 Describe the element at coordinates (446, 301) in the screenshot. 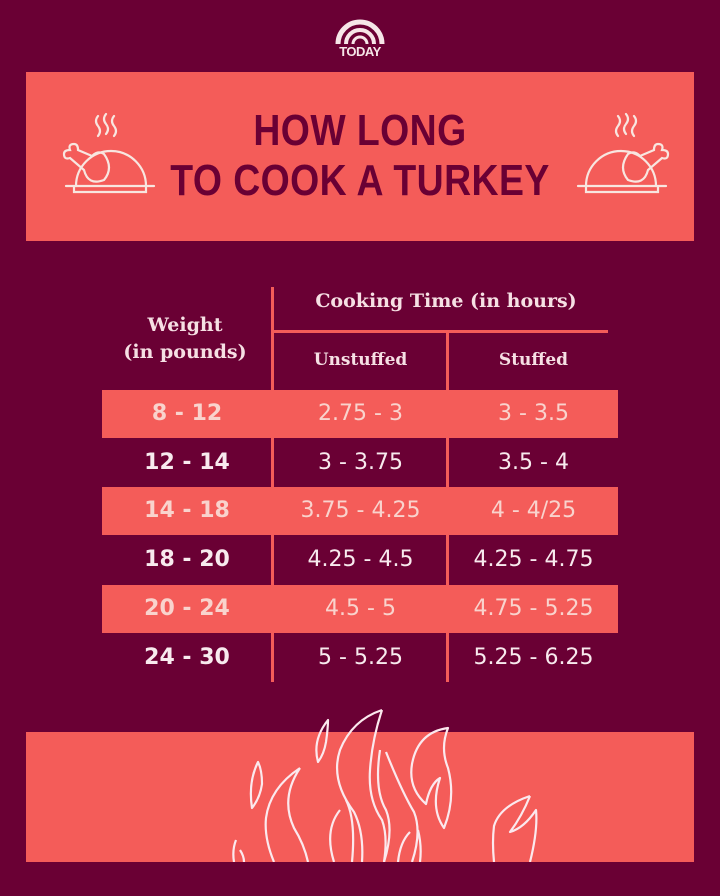

I see `cooking-time-header: Cooking Time (in hours)` at that location.